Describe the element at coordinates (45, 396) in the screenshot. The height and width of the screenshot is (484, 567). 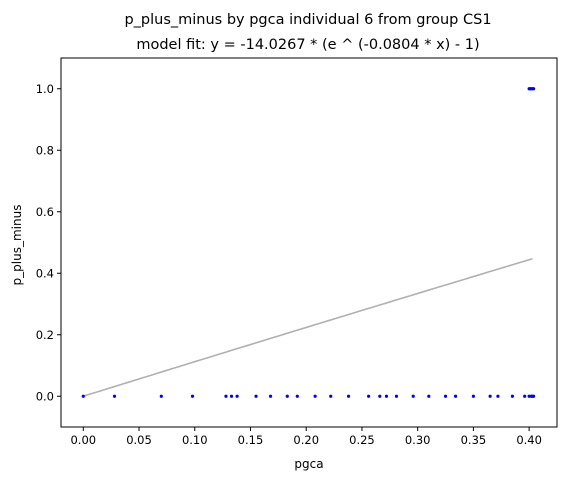
I see `y-tick-label: 0.0` at that location.